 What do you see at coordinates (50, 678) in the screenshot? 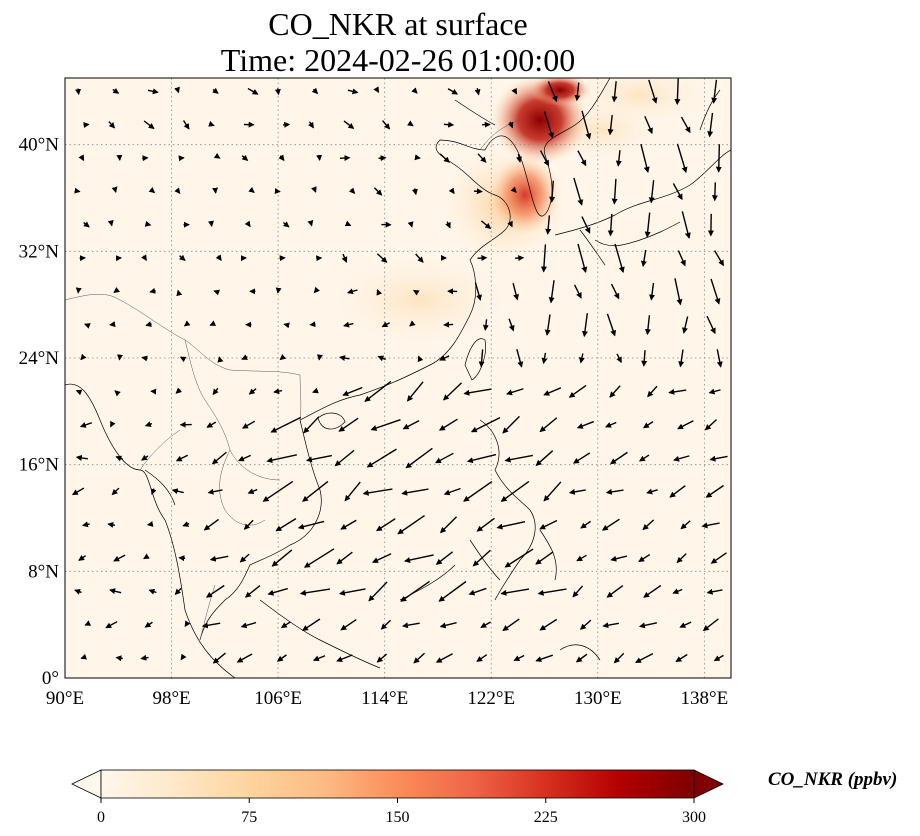
I see `lat-tick-label: 0°` at bounding box center [50, 678].